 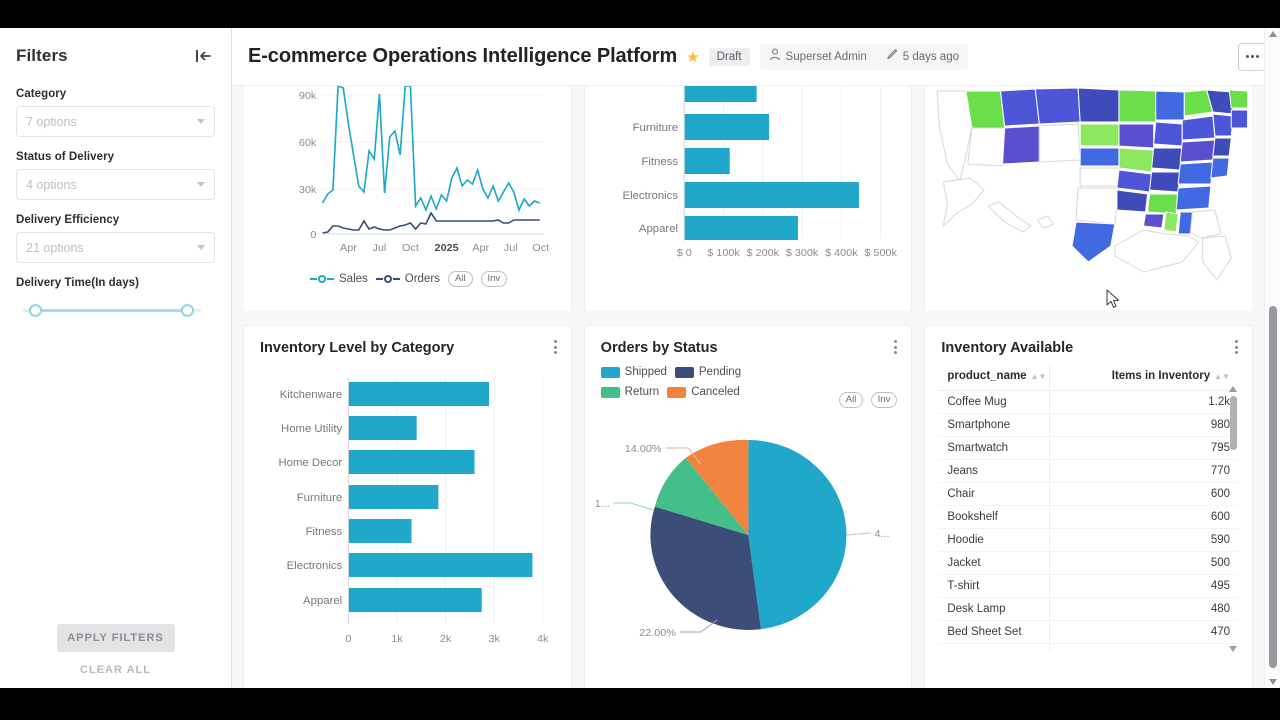 I want to click on table-row: Jacket 500, so click(x=1089, y=563).